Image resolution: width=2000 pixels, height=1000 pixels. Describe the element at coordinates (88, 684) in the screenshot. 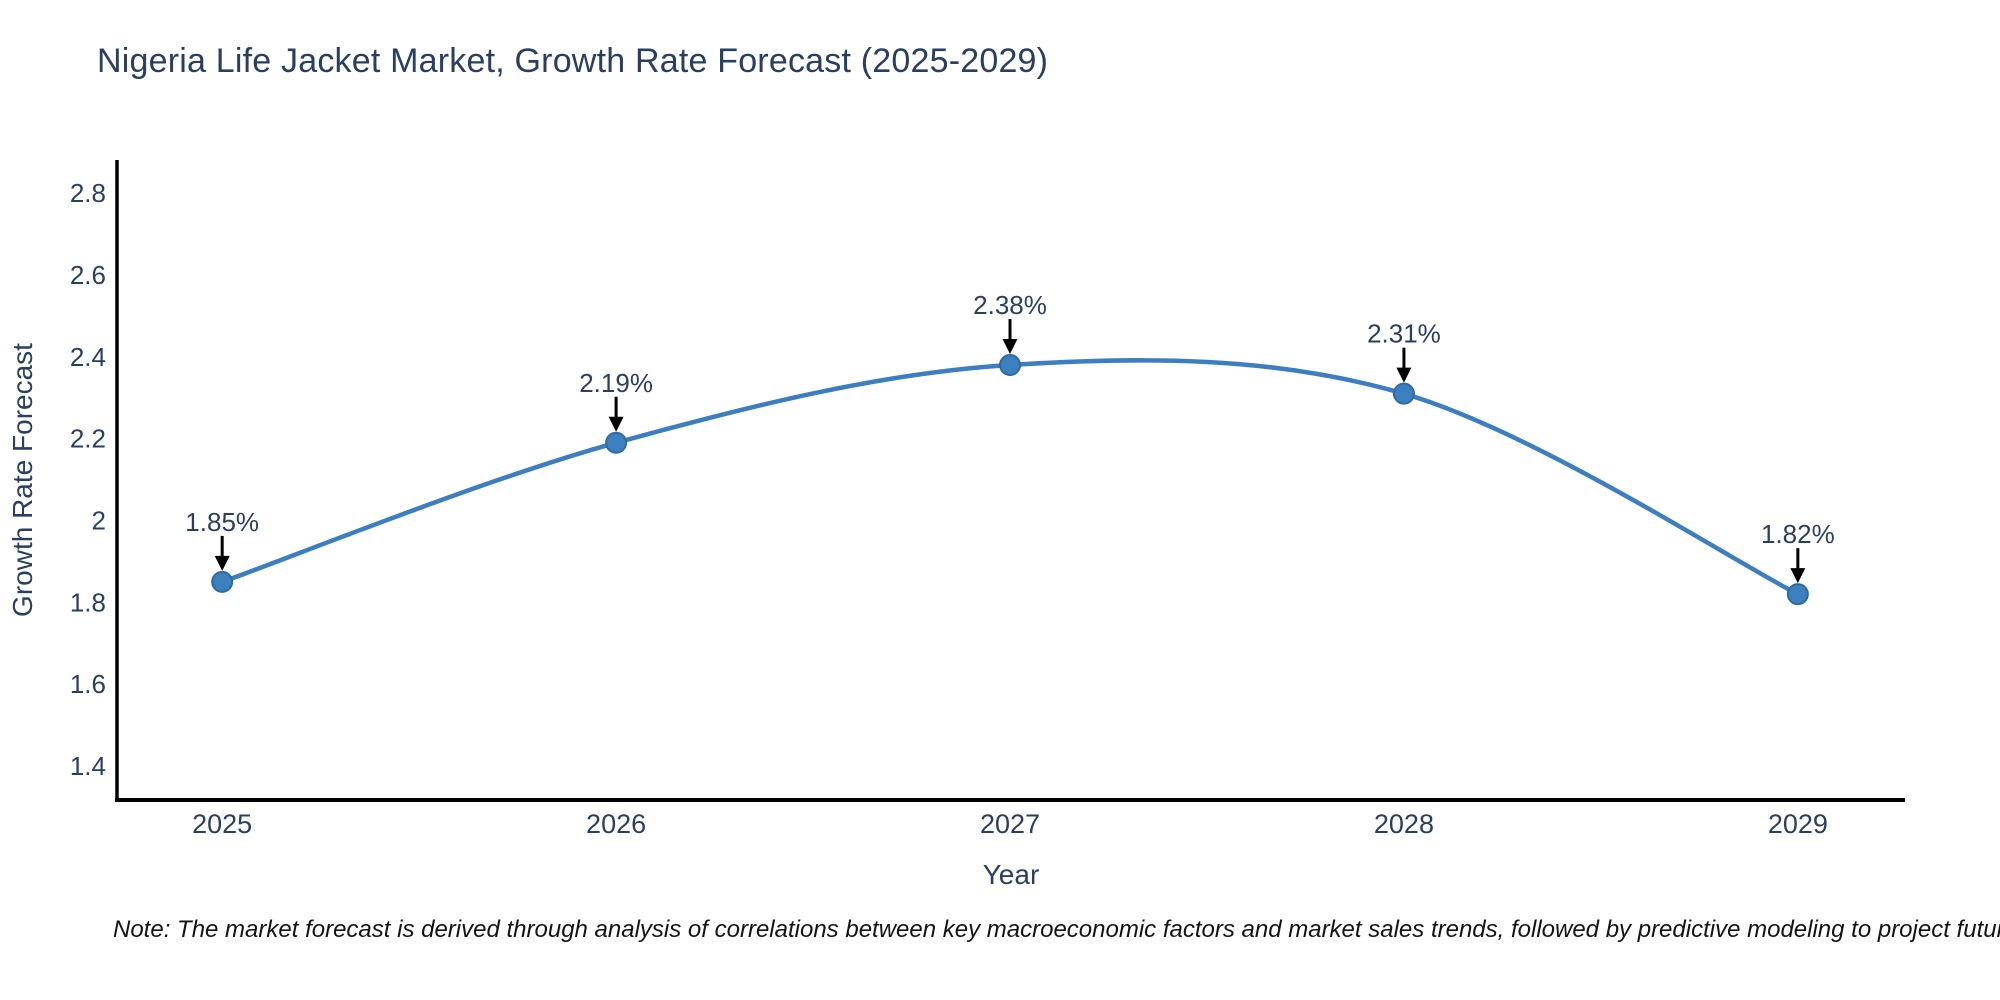

I see `y-tick-label: 1.6` at that location.